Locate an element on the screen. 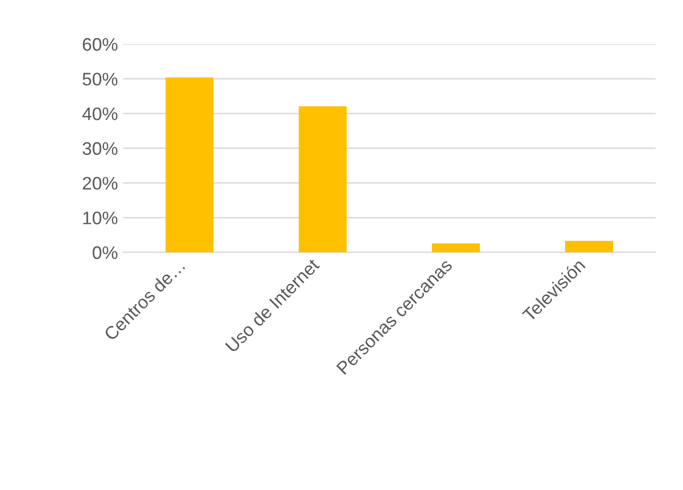  y-tick-label: 60% is located at coordinates (100, 44).